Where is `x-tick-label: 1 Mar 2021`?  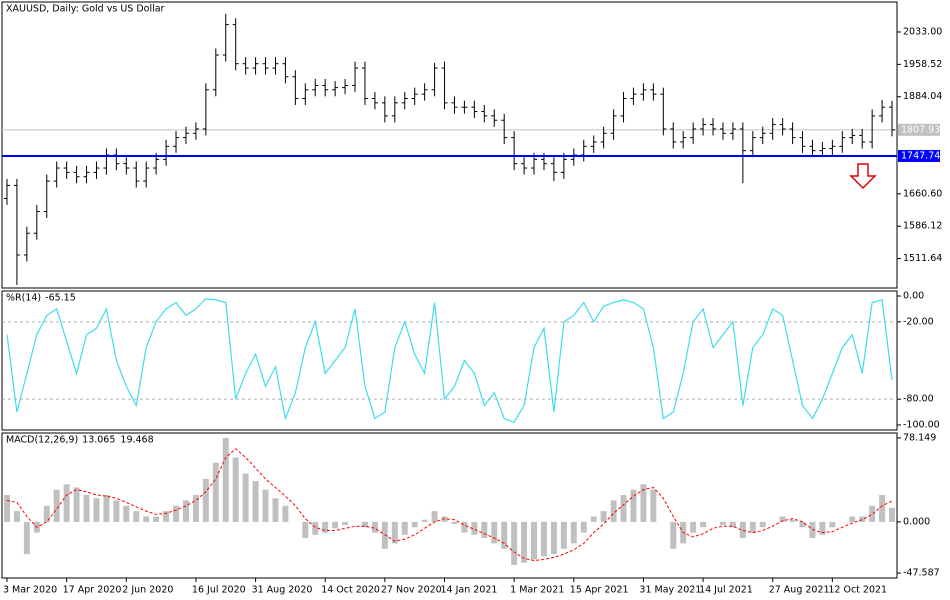
x-tick-label: 1 Mar 2021 is located at coordinates (537, 590).